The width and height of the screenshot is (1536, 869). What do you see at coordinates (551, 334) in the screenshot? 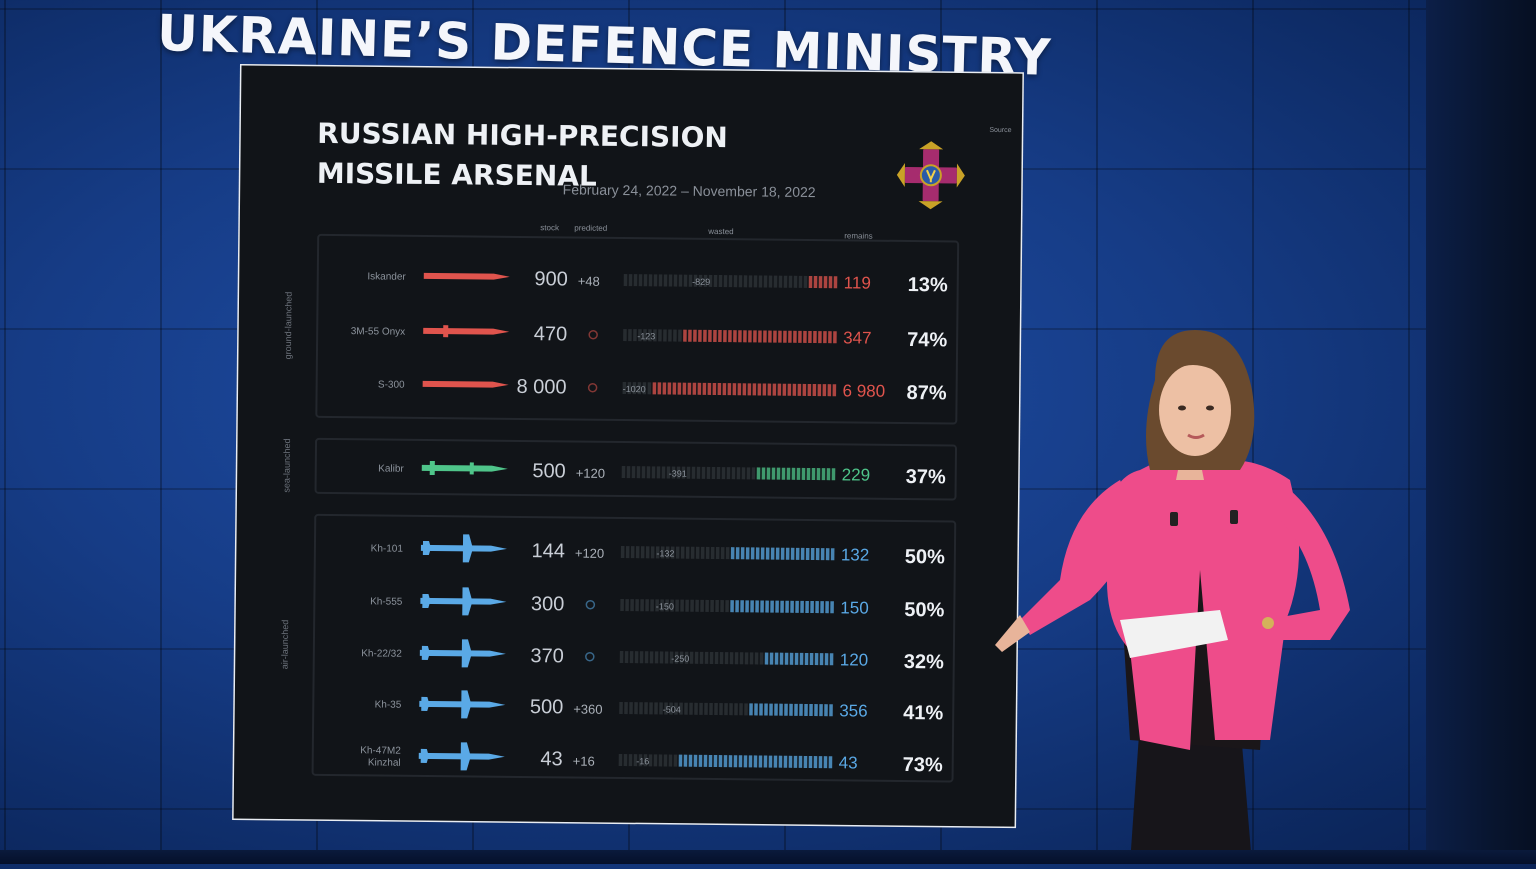
I see `stock-value: 470` at bounding box center [551, 334].